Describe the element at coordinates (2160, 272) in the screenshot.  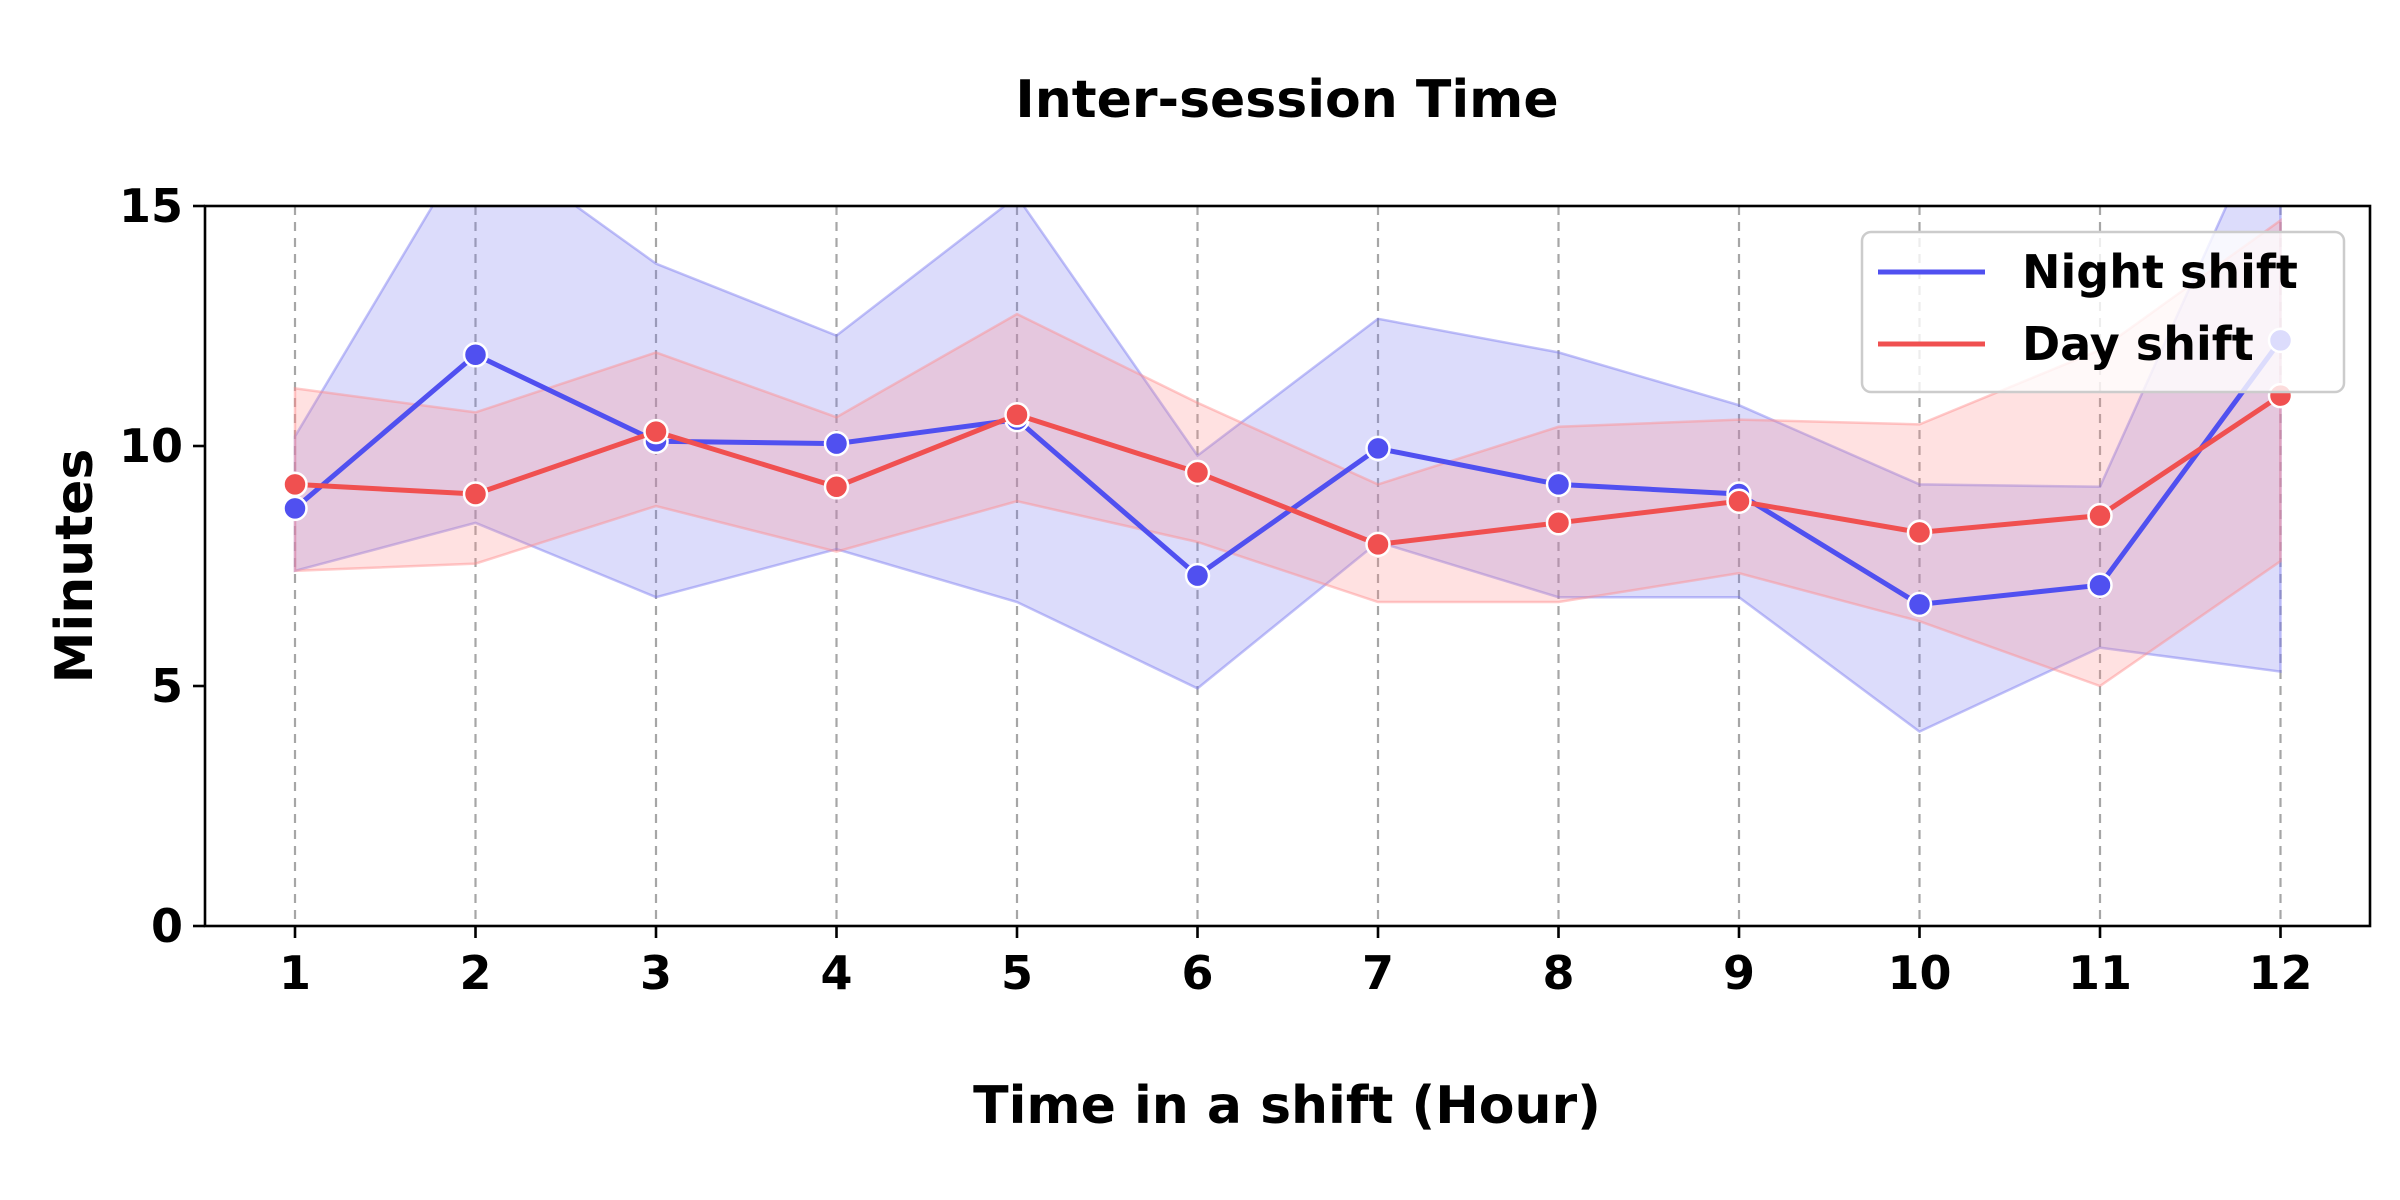
I see `legend-night-shift-label: Night shift` at that location.